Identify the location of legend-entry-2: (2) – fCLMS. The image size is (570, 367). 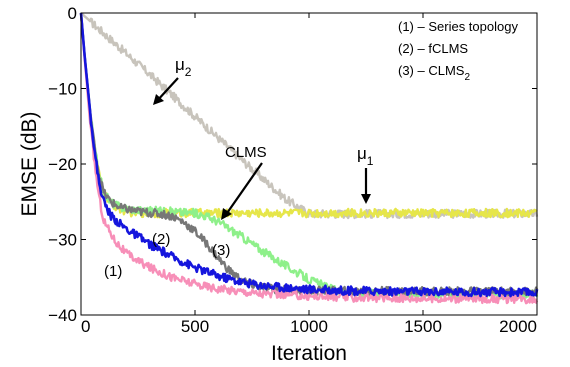
(433, 48).